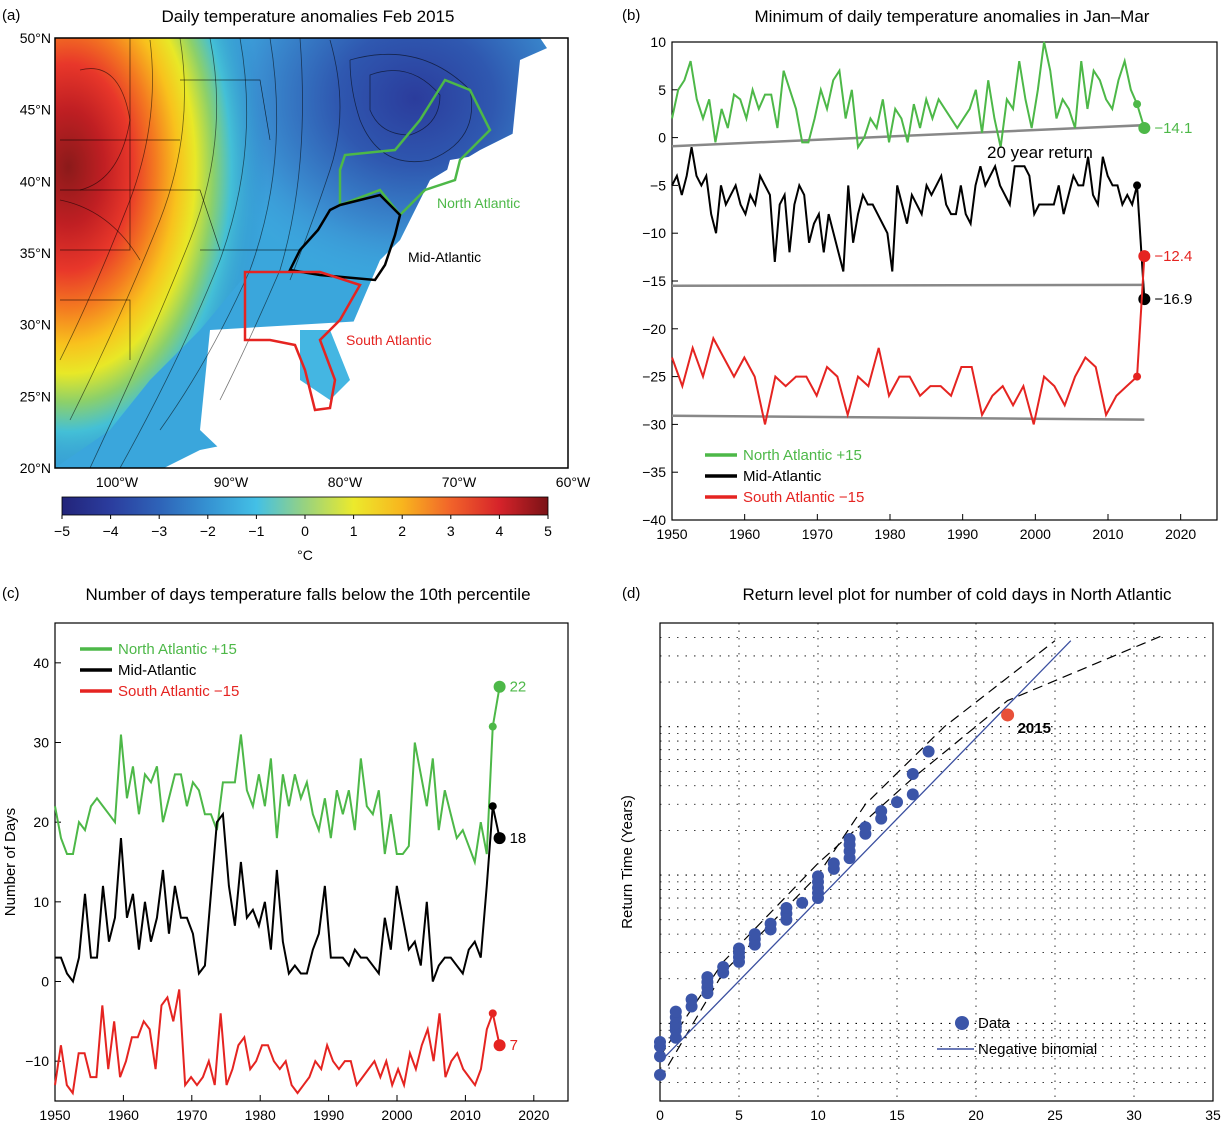 The image size is (1225, 1129). What do you see at coordinates (35, 396) in the screenshot?
I see `latitude-label: 25°N` at bounding box center [35, 396].